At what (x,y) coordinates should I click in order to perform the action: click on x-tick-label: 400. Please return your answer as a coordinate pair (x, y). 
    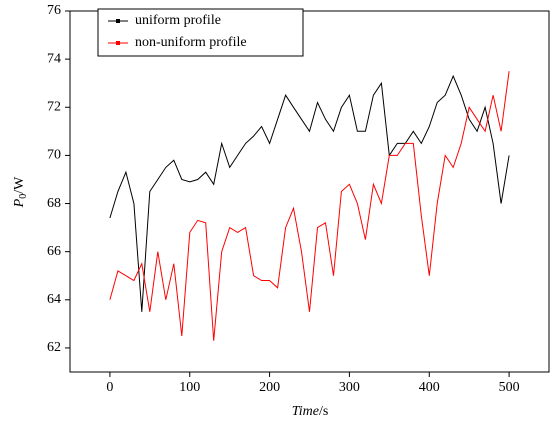
    Looking at the image, I should click on (429, 387).